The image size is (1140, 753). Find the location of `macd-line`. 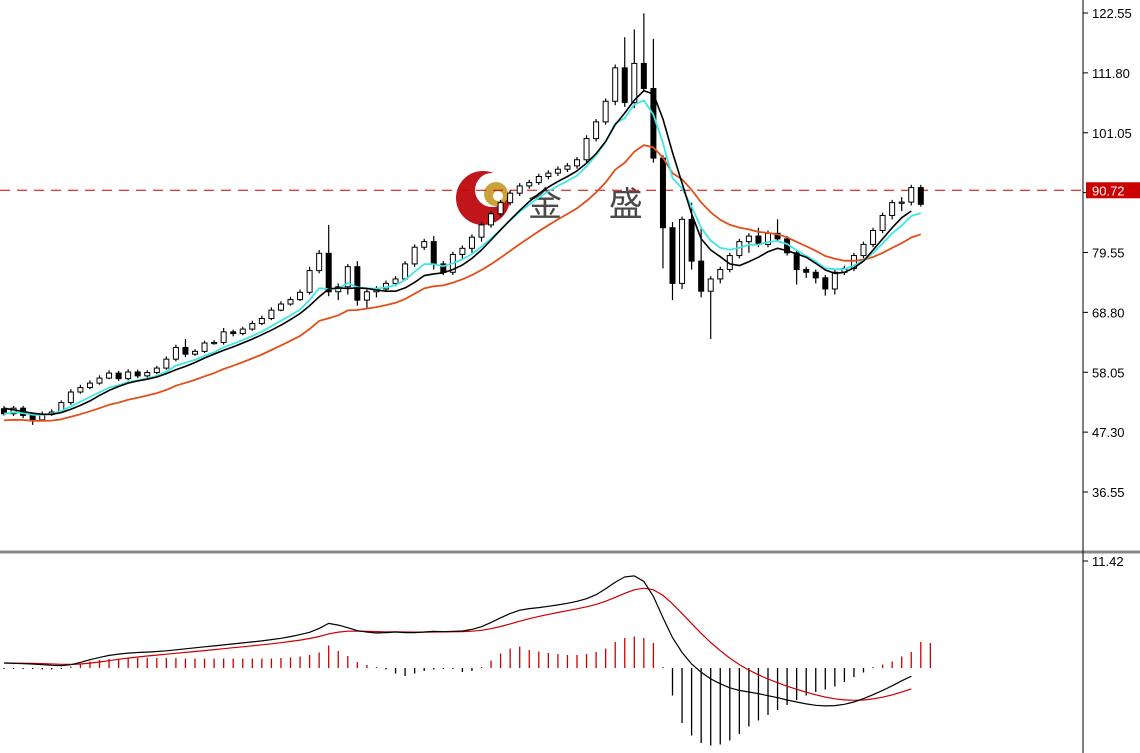

macd-line is located at coordinates (457, 641).